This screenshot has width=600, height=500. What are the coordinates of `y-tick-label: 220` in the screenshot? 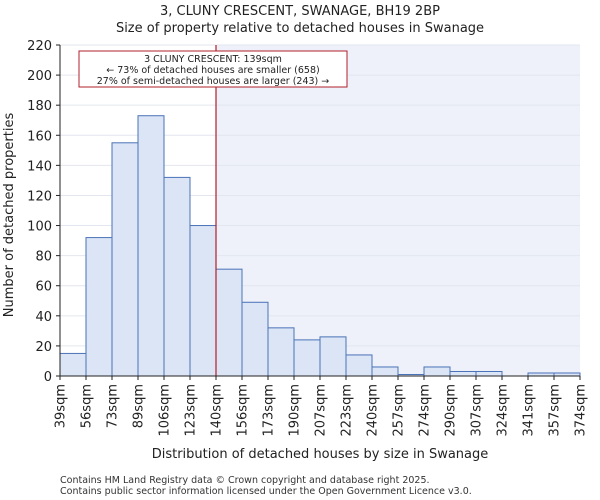 It's located at (39, 46).